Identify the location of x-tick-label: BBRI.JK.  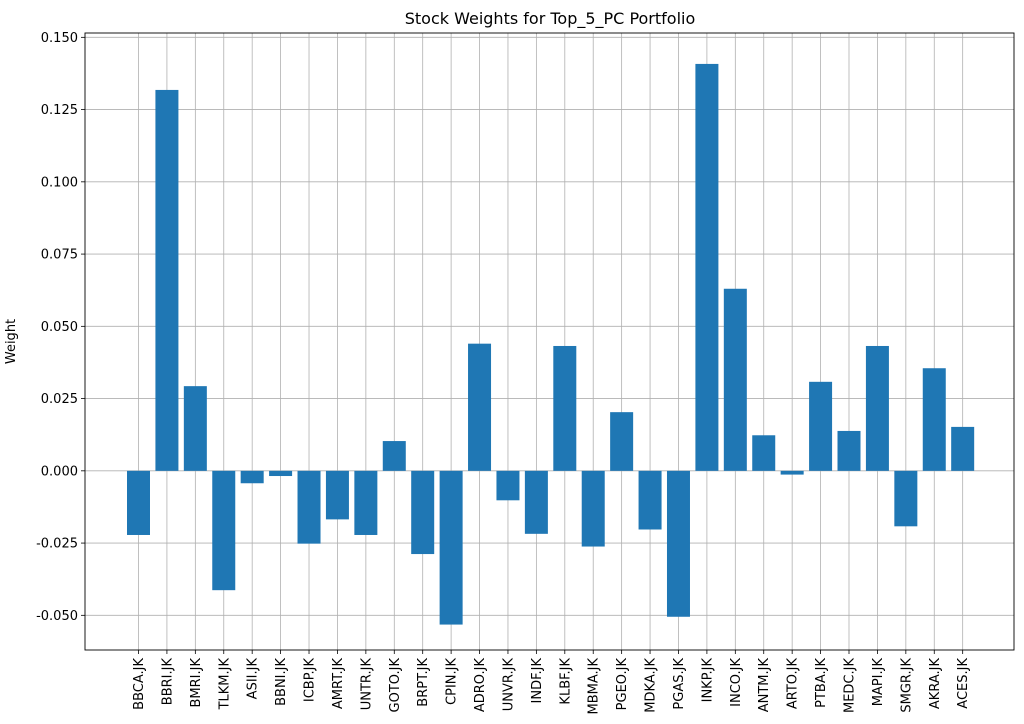
(167, 682).